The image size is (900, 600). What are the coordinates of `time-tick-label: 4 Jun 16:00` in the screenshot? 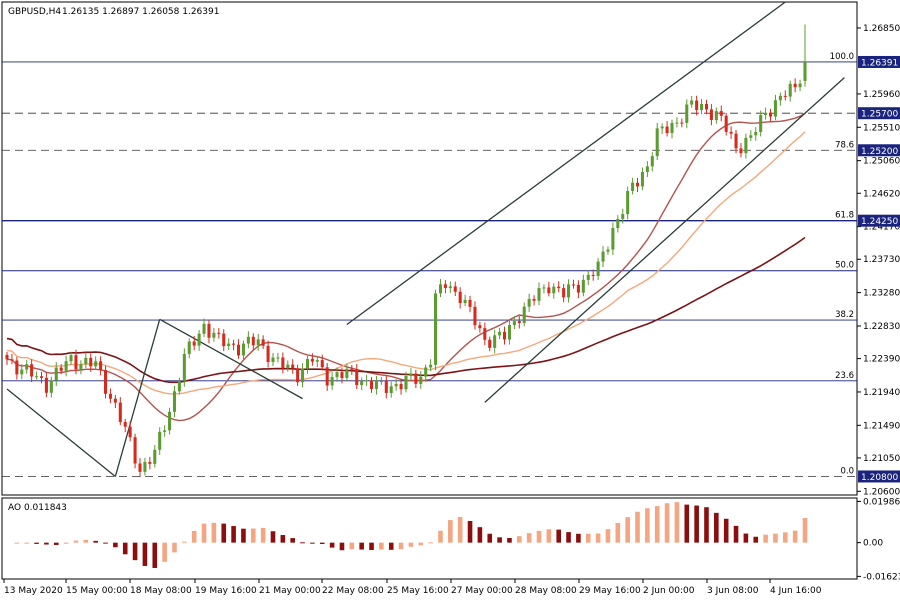 It's located at (796, 591).